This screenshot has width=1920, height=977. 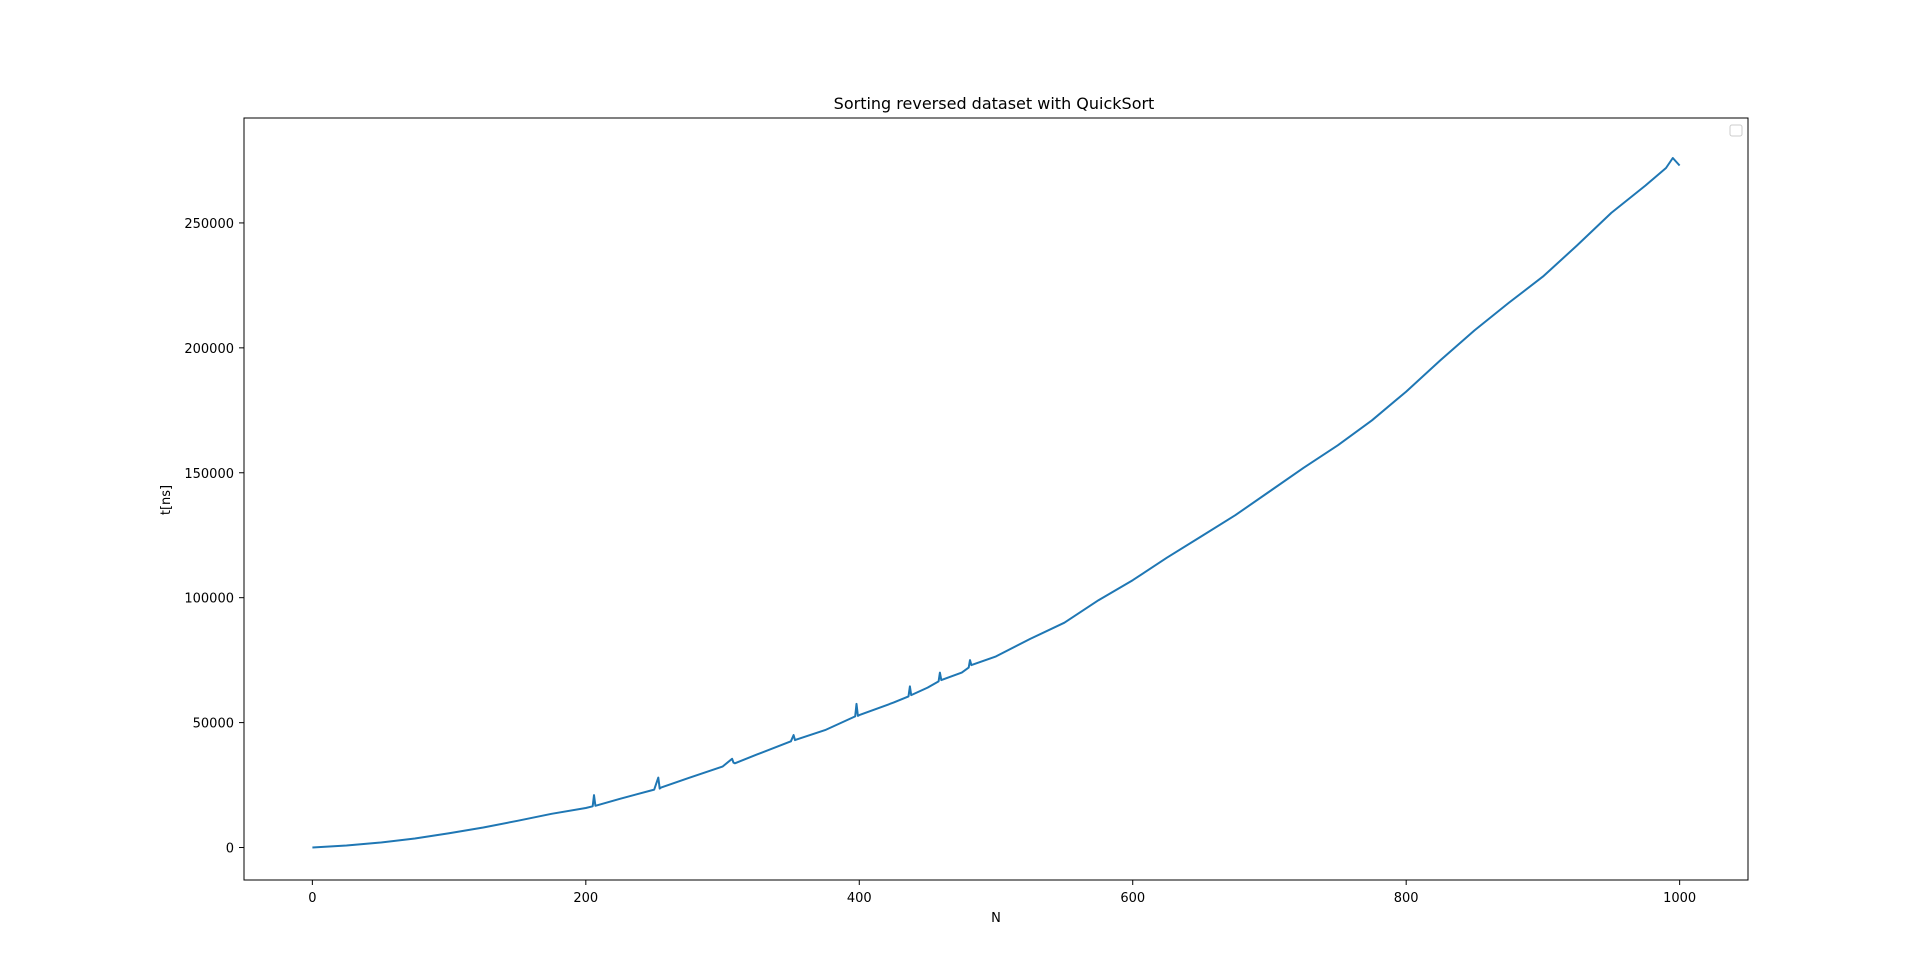 I want to click on x-tick-label: 600, so click(x=1132, y=898).